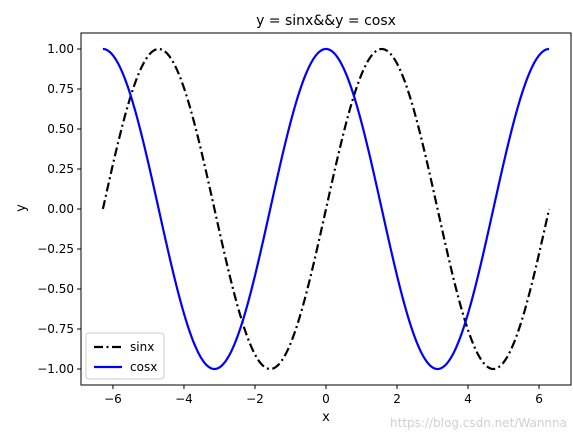 The image size is (573, 442). Describe the element at coordinates (60, 129) in the screenshot. I see `y-tick-label: 0.50` at that location.